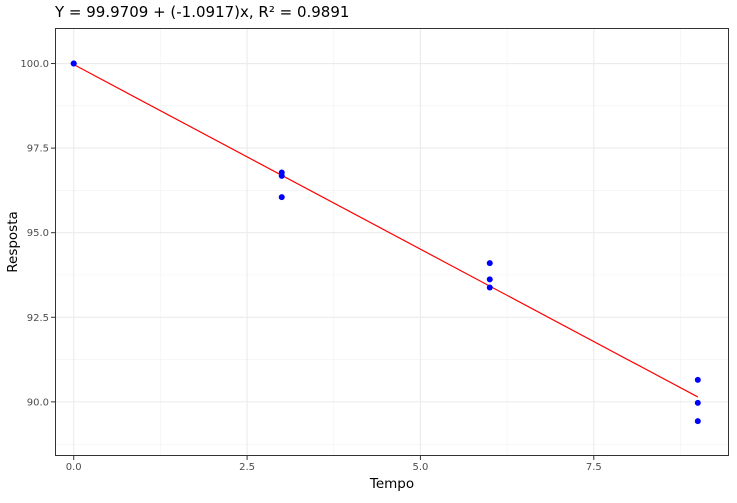 The width and height of the screenshot is (737, 503). I want to click on y-tick-label: 97.5, so click(38, 149).